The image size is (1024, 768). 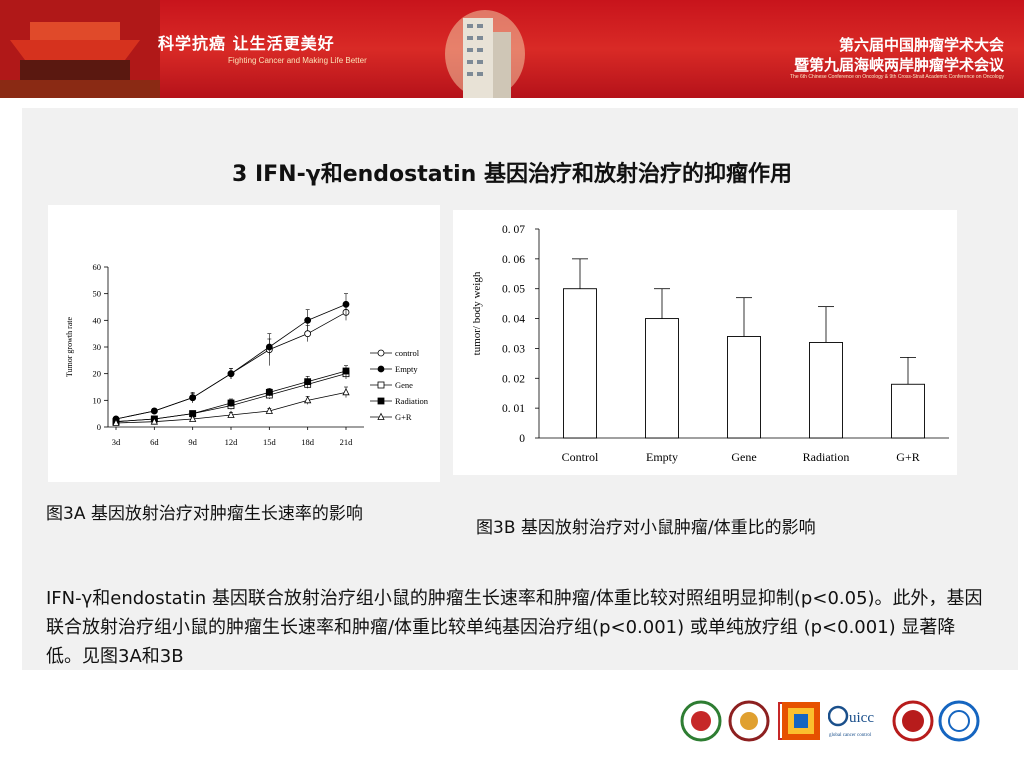 What do you see at coordinates (701, 721) in the screenshot?
I see `hospital-logo` at bounding box center [701, 721].